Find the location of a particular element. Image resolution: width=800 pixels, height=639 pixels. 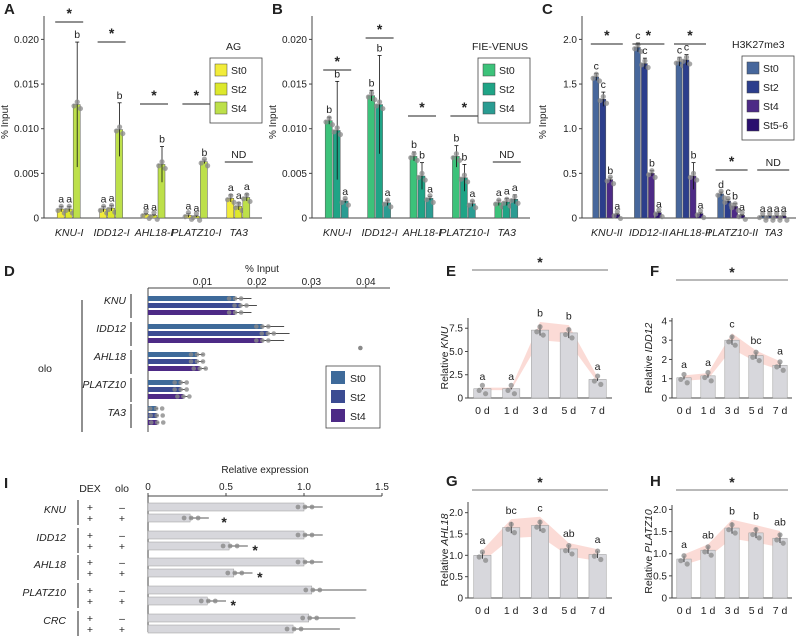

legend: AG St0 St2 St4 is located at coordinates (236, 82).